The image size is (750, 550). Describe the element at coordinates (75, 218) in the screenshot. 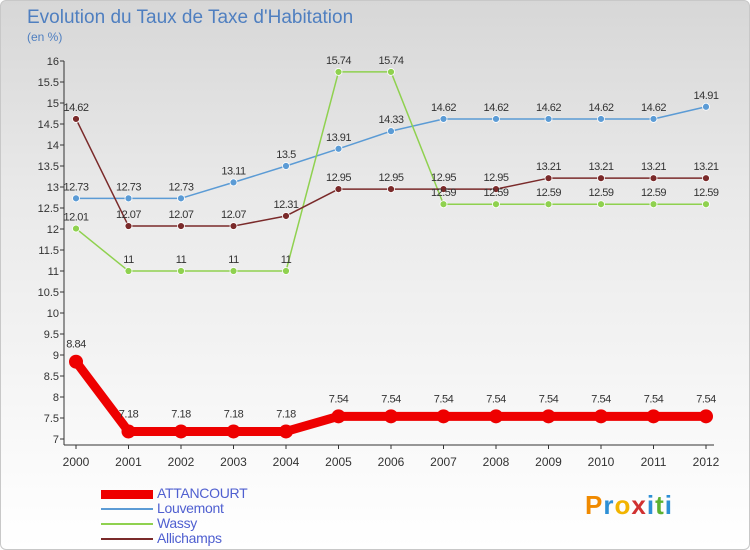

I see `data-label: 12.01` at that location.